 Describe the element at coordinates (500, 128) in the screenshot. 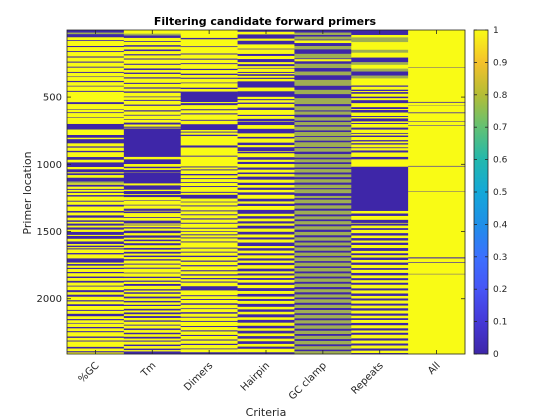

I see `colorbar-tick-label: 0.7` at that location.